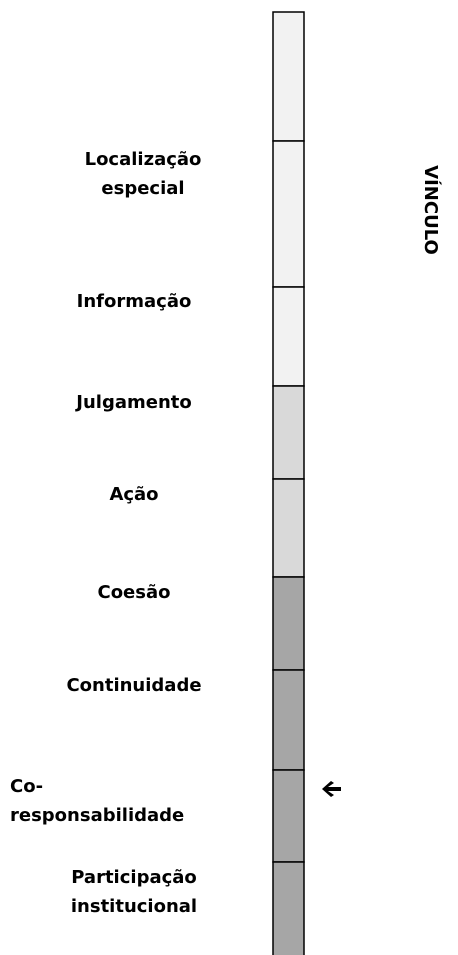  I want to click on side-label: VÍNCULO, so click(431, 210).